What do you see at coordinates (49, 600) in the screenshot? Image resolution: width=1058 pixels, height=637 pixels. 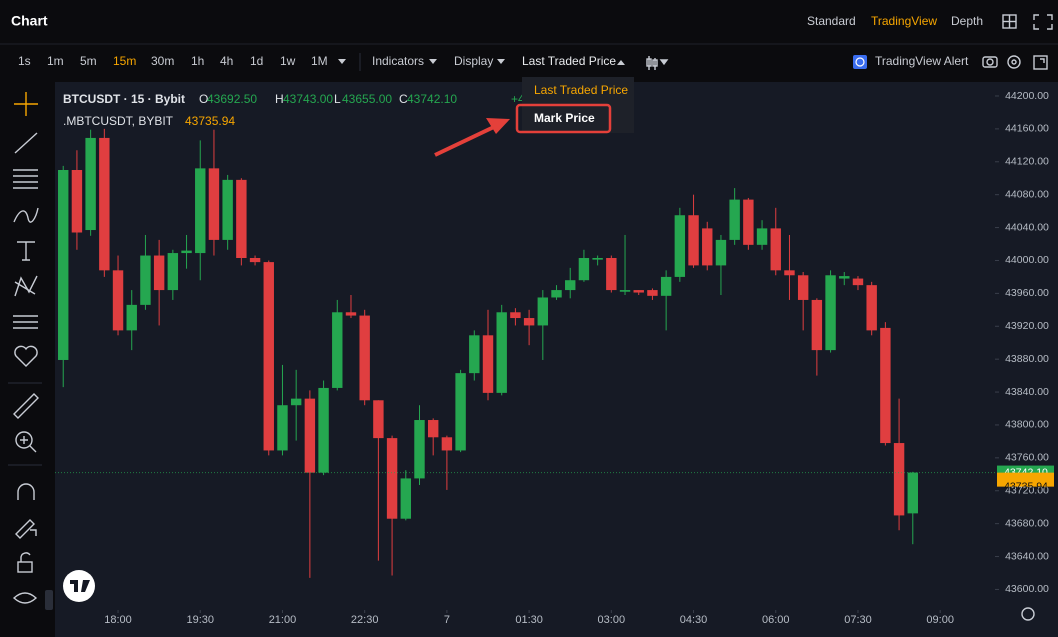 I see `collapse-toolbar` at bounding box center [49, 600].